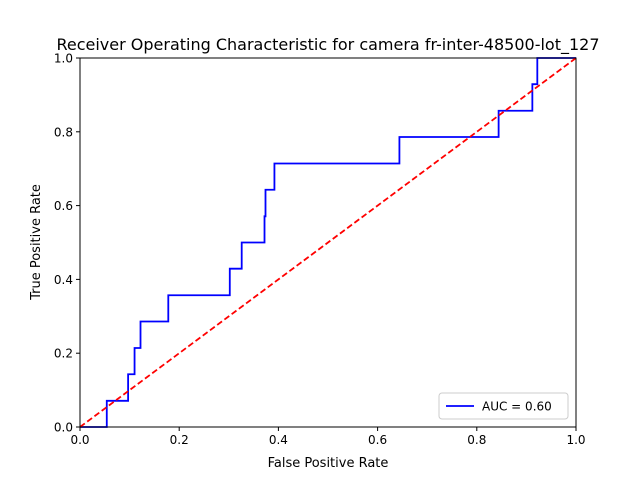  I want to click on legend: AUC = 0.60, so click(503, 406).